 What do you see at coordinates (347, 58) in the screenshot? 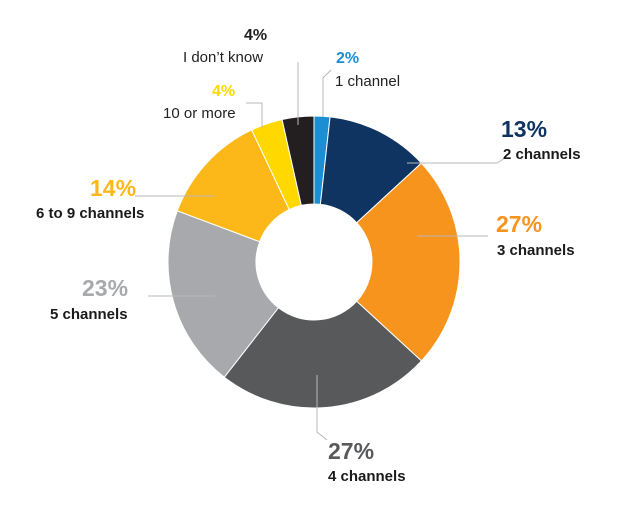
I see `slice-pct-1-channel: 2%` at bounding box center [347, 58].